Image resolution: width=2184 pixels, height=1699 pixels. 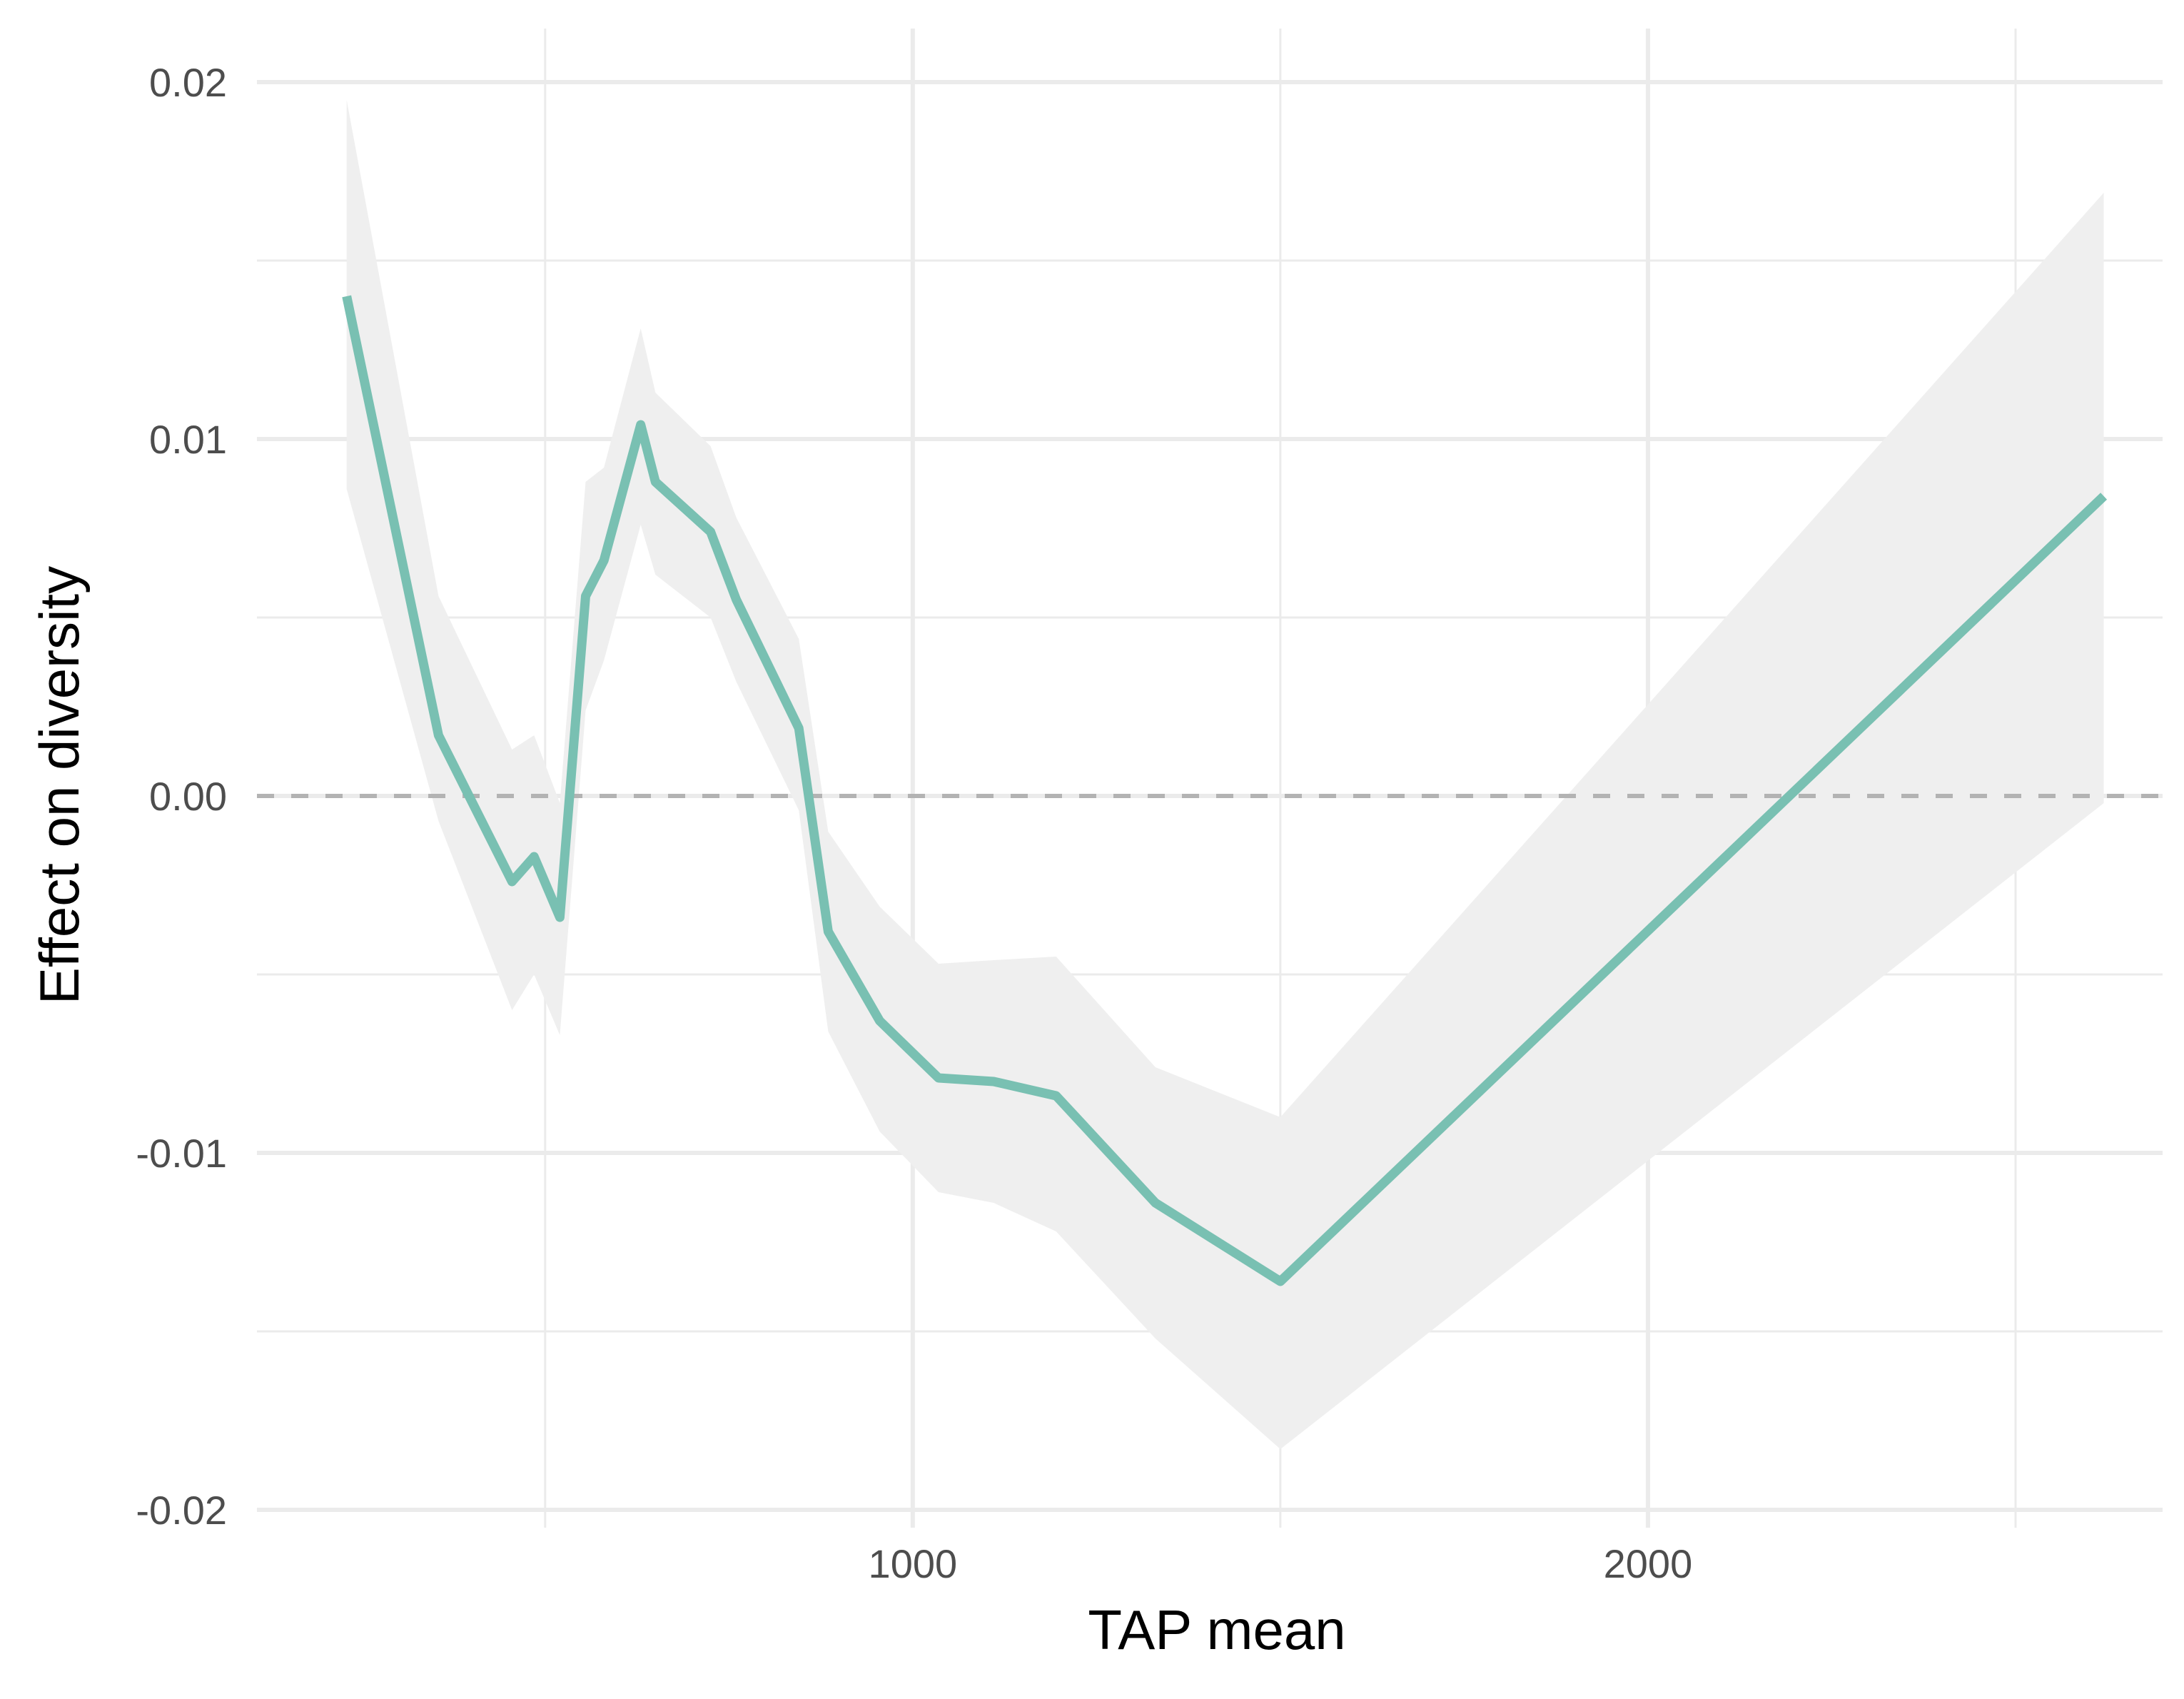 What do you see at coordinates (181, 1511) in the screenshot?
I see `y-tick-label: -0.02` at bounding box center [181, 1511].